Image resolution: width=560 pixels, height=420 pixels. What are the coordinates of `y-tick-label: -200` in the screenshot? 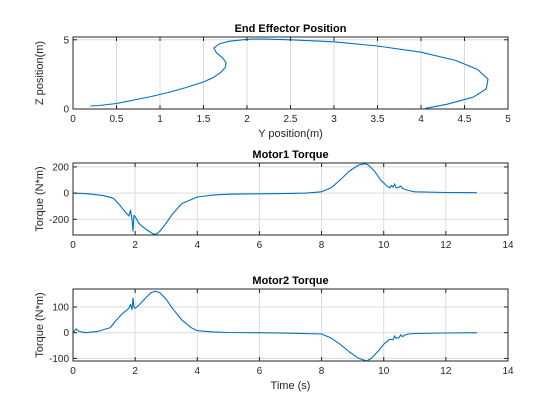 It's located at (59, 220).